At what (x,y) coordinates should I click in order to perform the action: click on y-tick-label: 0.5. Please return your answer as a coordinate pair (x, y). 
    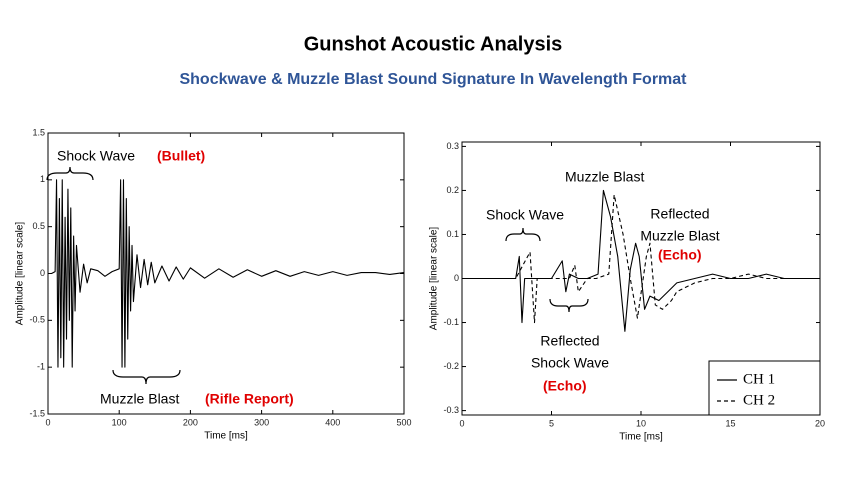
    Looking at the image, I should click on (38, 226).